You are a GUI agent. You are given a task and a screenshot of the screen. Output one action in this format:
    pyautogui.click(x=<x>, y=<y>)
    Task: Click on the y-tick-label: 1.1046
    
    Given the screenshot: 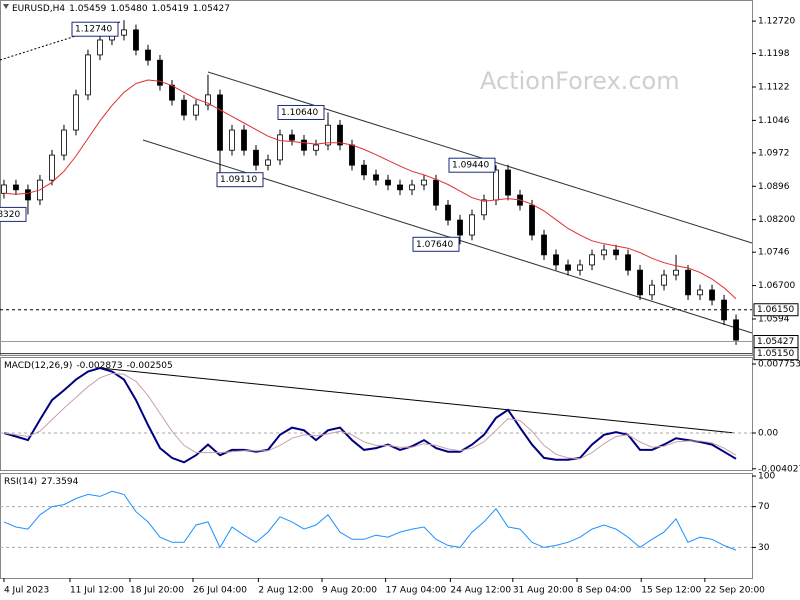 What is the action you would take?
    pyautogui.click(x=774, y=121)
    